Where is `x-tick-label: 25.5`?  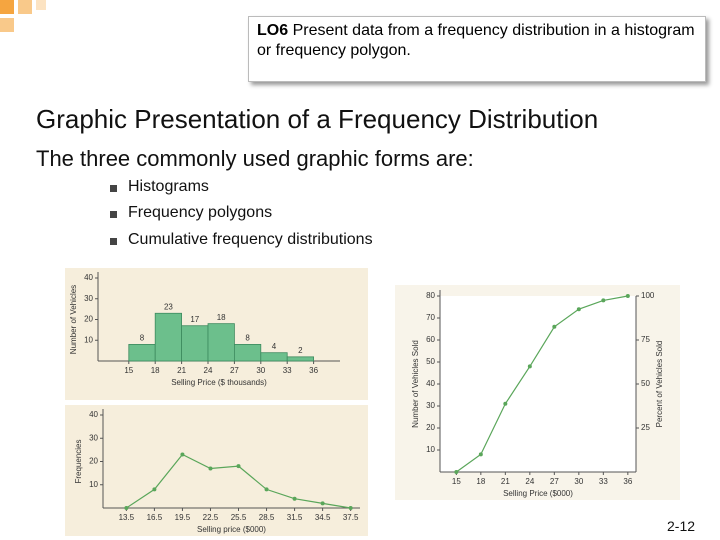
x-tick-label: 25.5 is located at coordinates (239, 517).